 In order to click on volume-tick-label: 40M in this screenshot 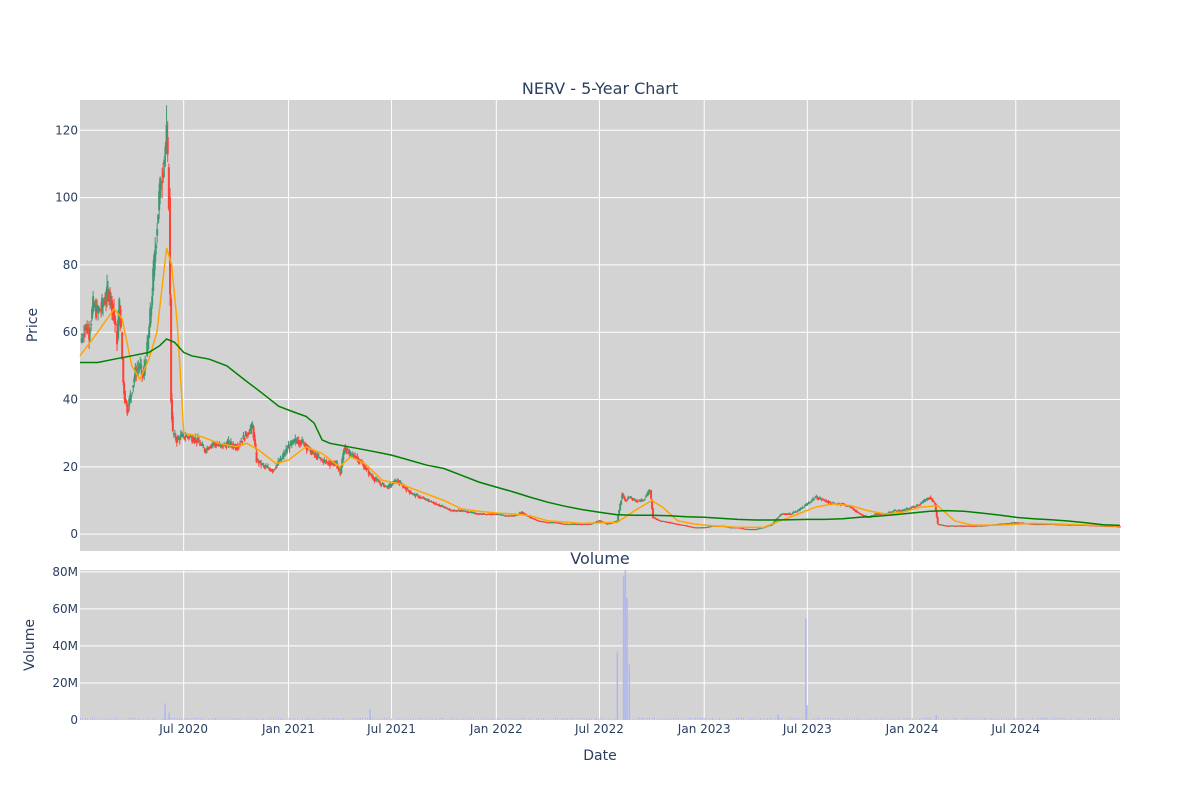, I will do `click(65, 646)`.